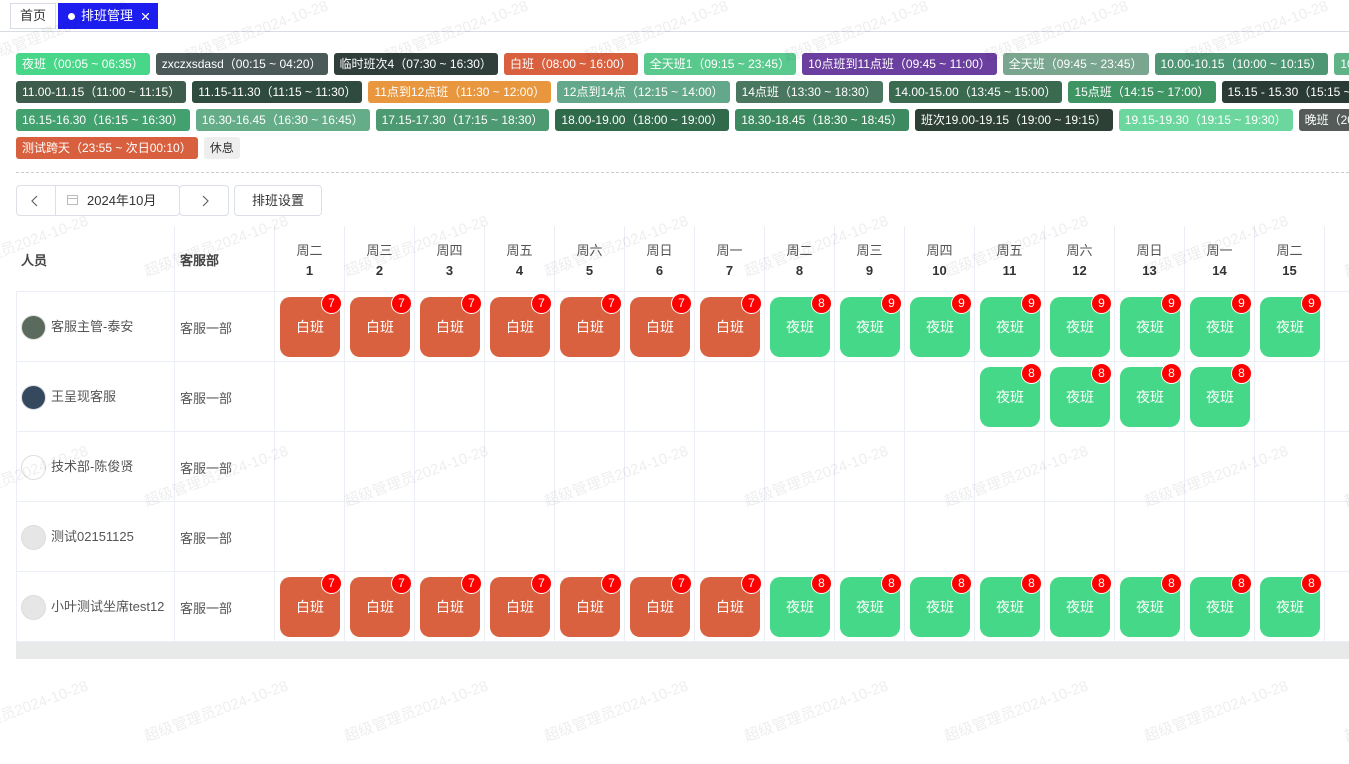 The image size is (1349, 764). Describe the element at coordinates (241, 64) in the screenshot. I see `shift-tag: zxczxsdasd（00:15 ~ 04:20）` at that location.